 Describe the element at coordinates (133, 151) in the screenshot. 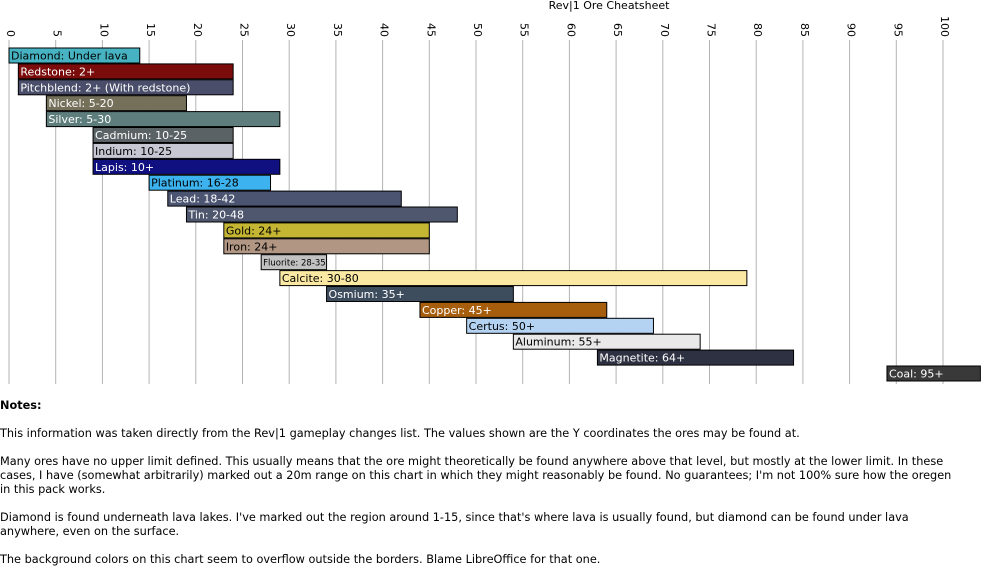

I see `ore-bar-label: Indium: 10-25` at that location.